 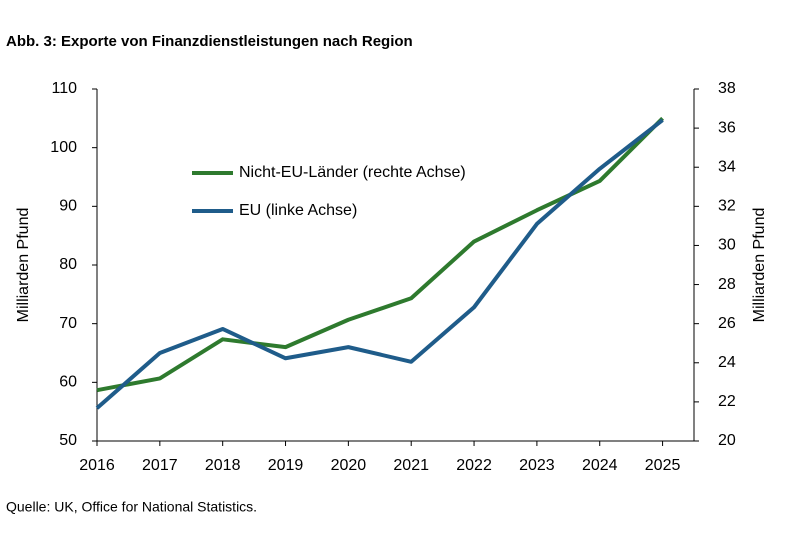 What do you see at coordinates (759, 265) in the screenshot?
I see `y2-axis-label: Milliarden Pfund` at bounding box center [759, 265].